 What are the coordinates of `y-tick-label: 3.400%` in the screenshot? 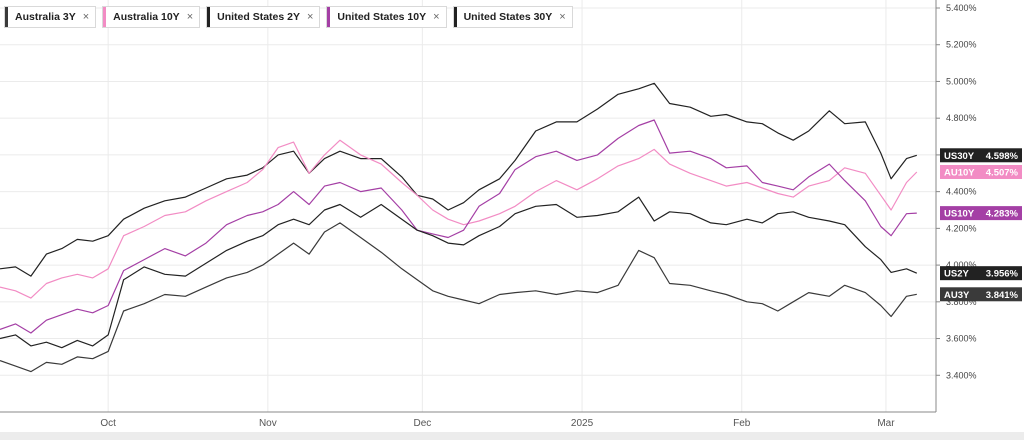 It's located at (961, 375).